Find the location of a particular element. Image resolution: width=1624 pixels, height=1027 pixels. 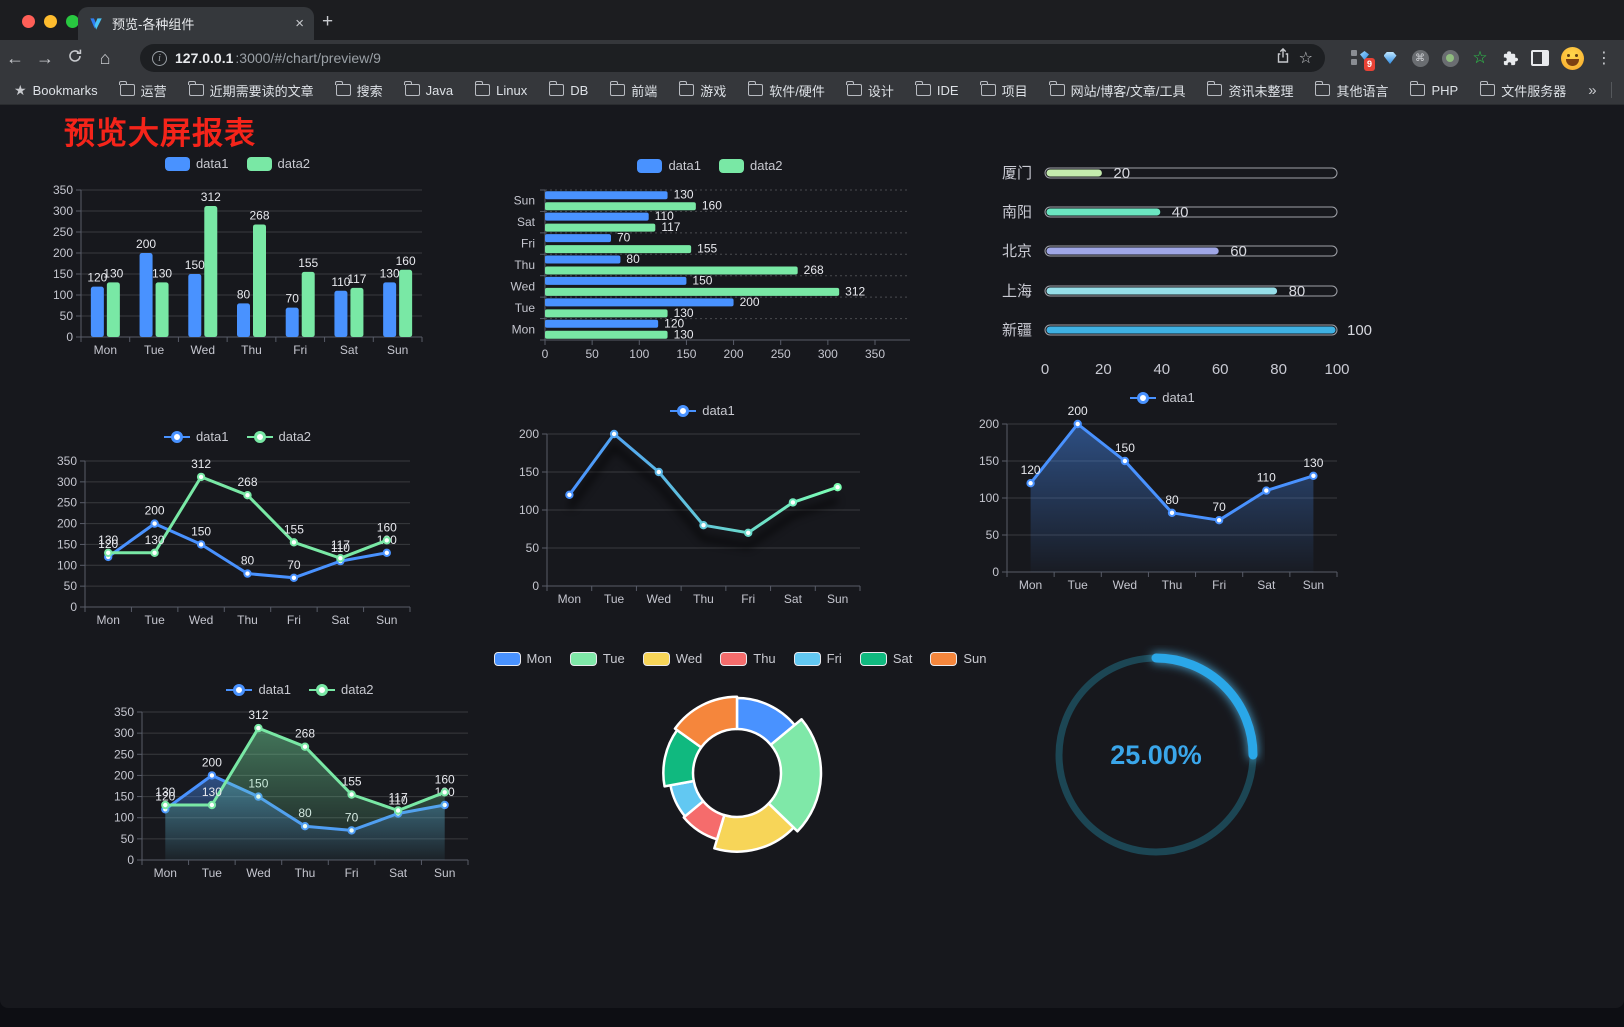

bookmark-folder-item: PHP is located at coordinates (1433, 89).